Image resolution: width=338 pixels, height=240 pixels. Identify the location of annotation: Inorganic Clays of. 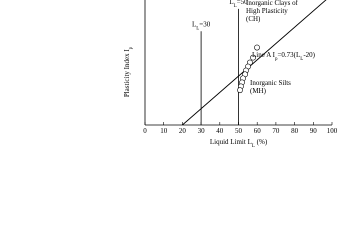
(272, 3).